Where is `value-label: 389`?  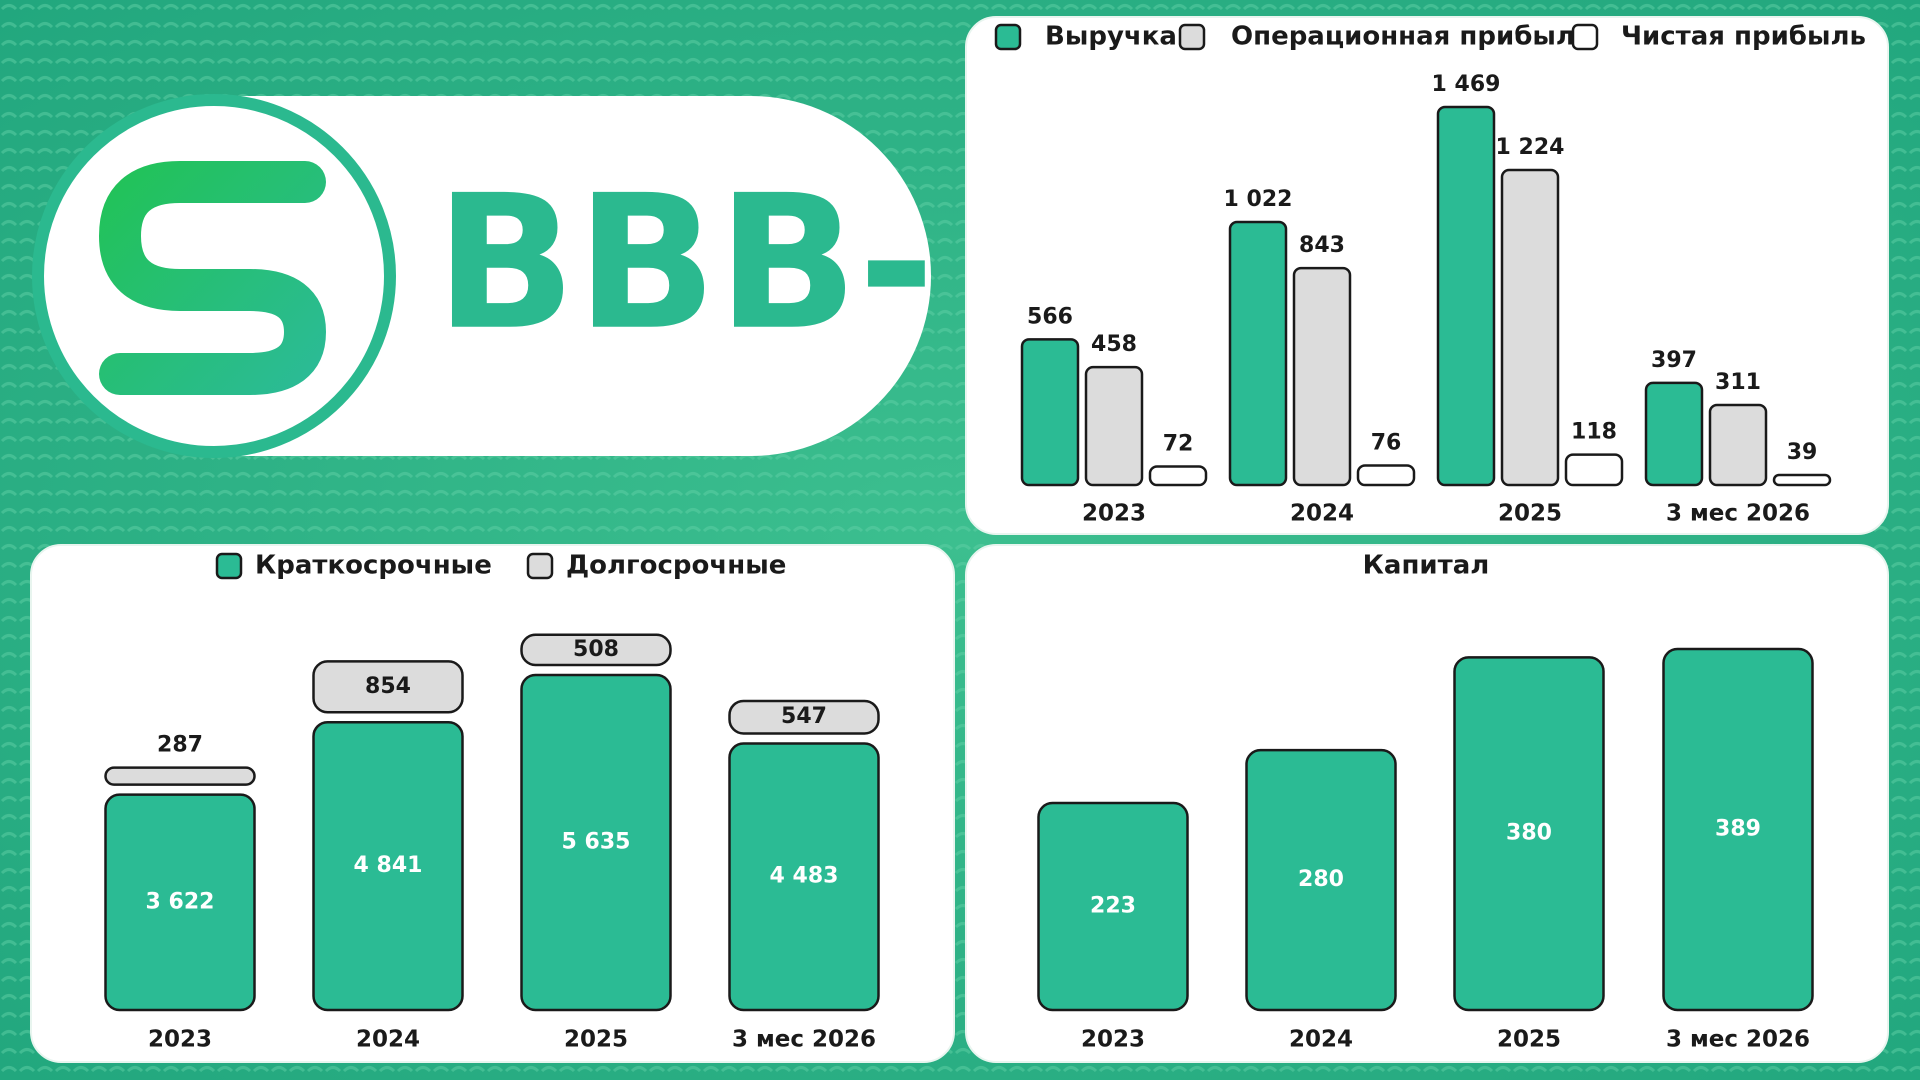 value-label: 389 is located at coordinates (1738, 829).